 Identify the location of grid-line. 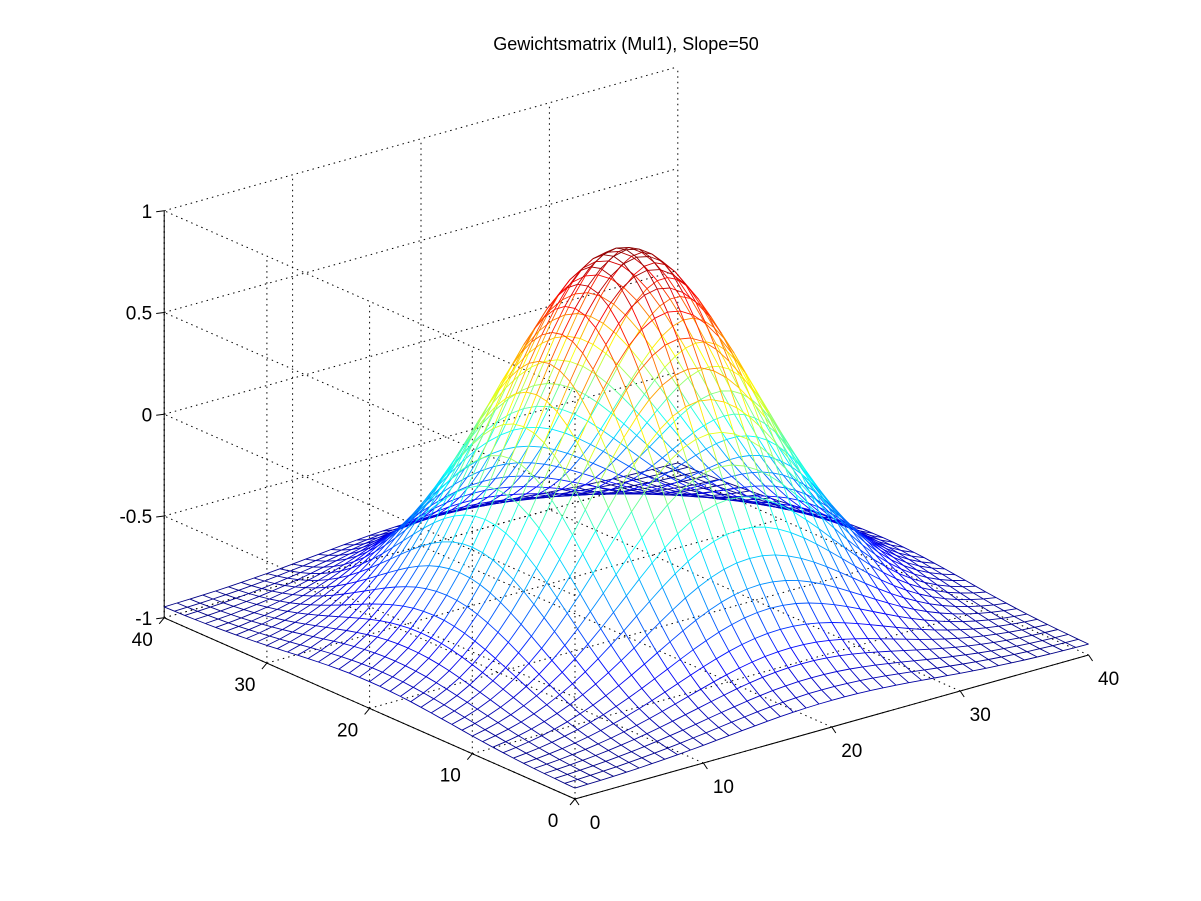
(523, 591).